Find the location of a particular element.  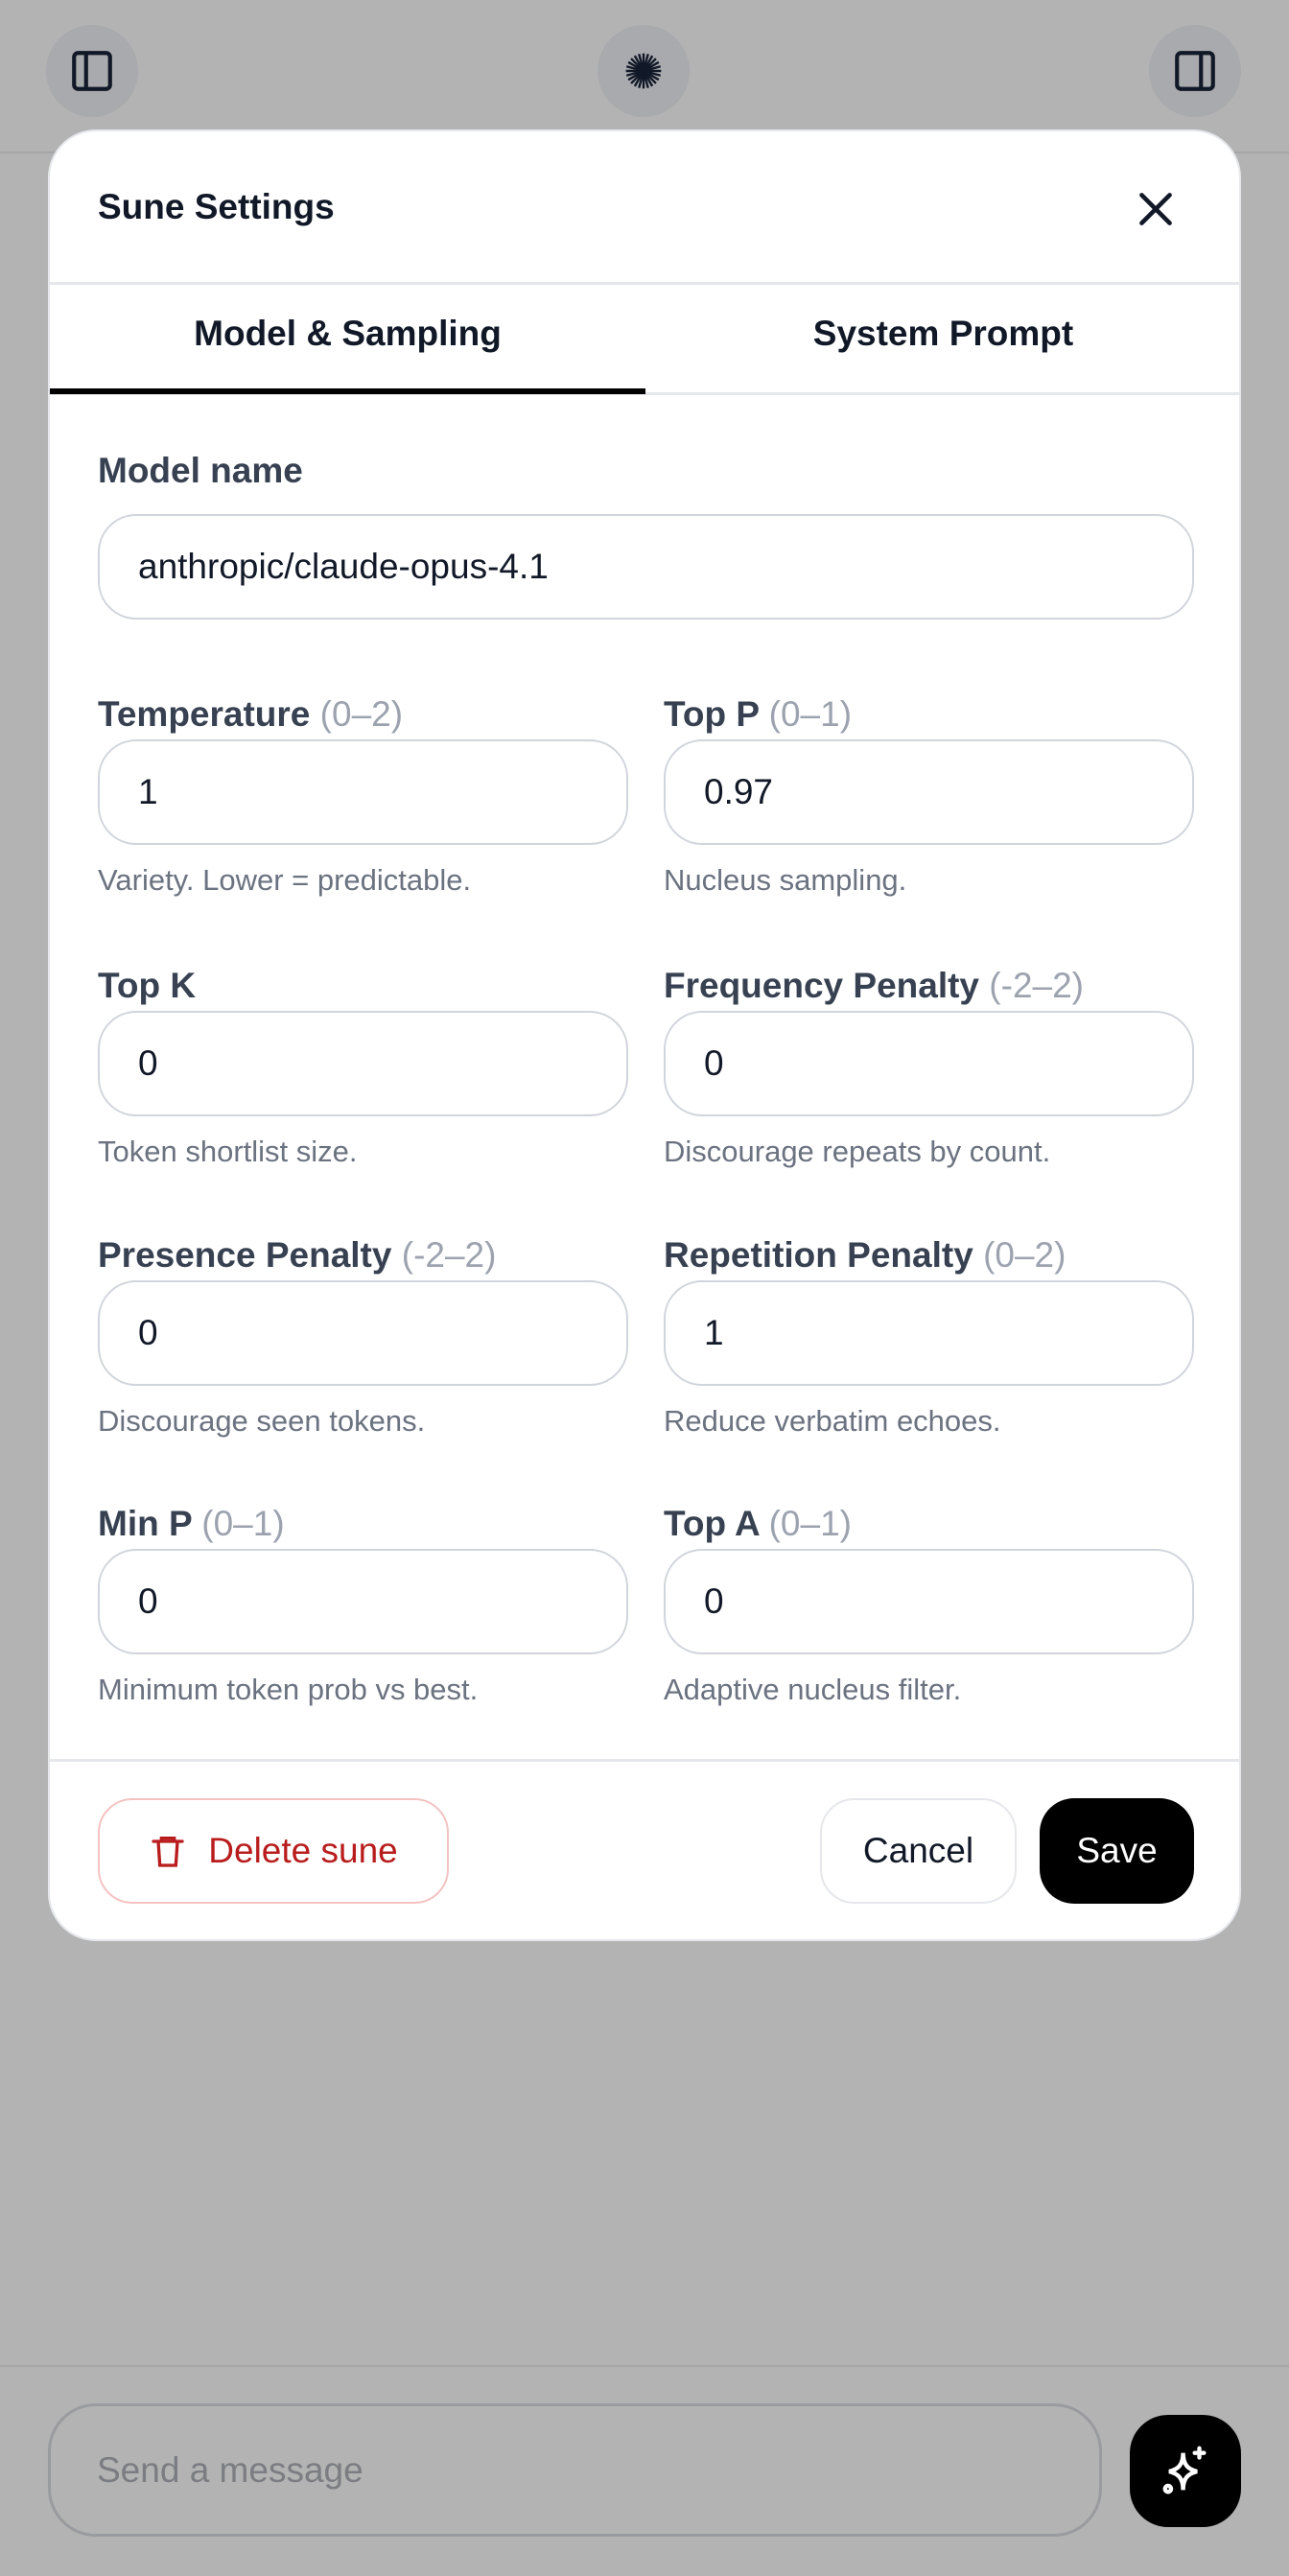

toggle-right-sidebar-button is located at coordinates (1195, 71).